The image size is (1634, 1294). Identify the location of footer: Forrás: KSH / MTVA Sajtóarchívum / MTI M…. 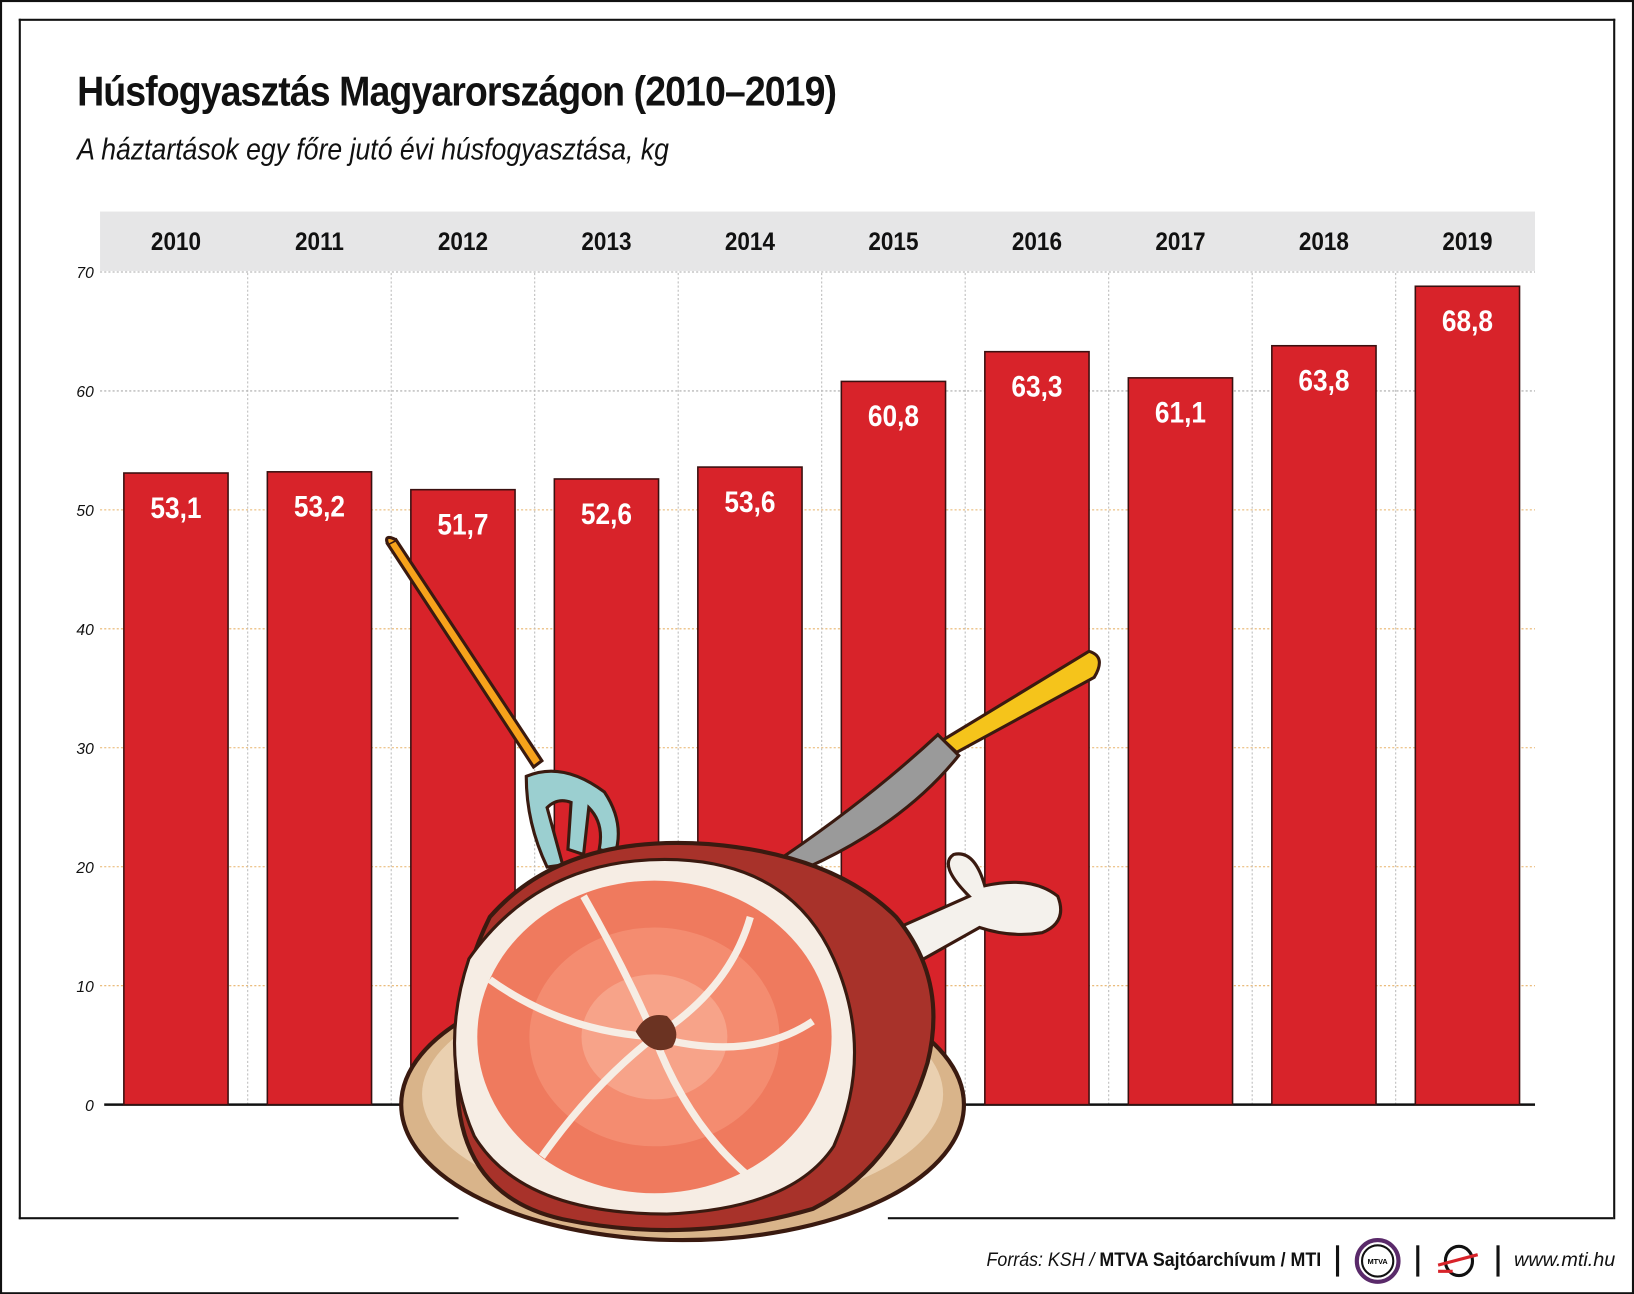
(1277, 1261).